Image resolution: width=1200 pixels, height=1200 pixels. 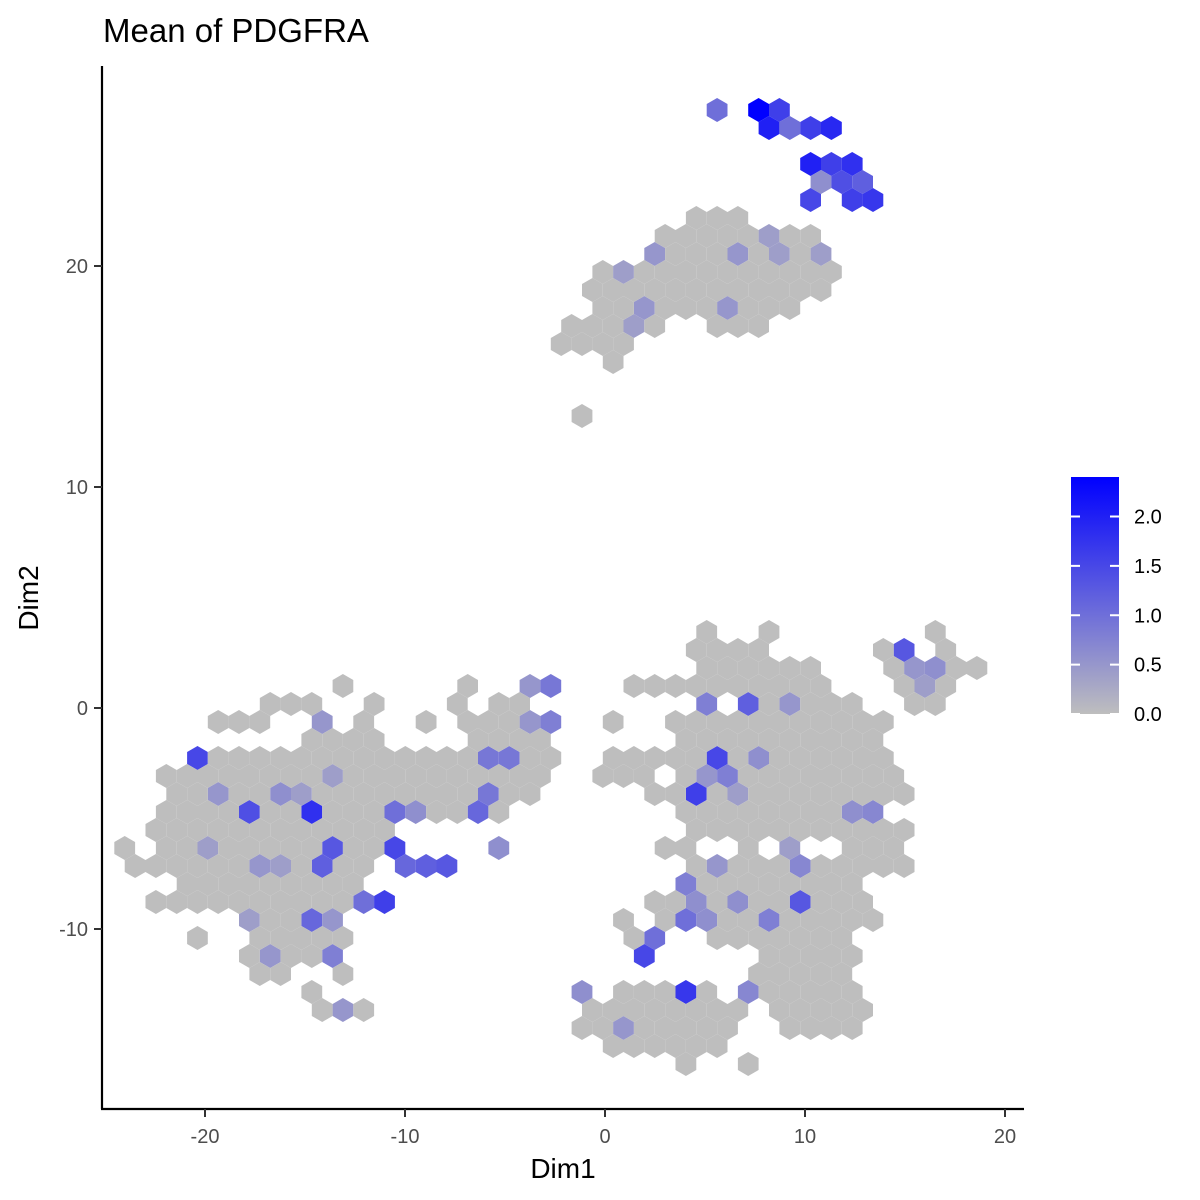 What do you see at coordinates (405, 1137) in the screenshot?
I see `x-tick-label: -10` at bounding box center [405, 1137].